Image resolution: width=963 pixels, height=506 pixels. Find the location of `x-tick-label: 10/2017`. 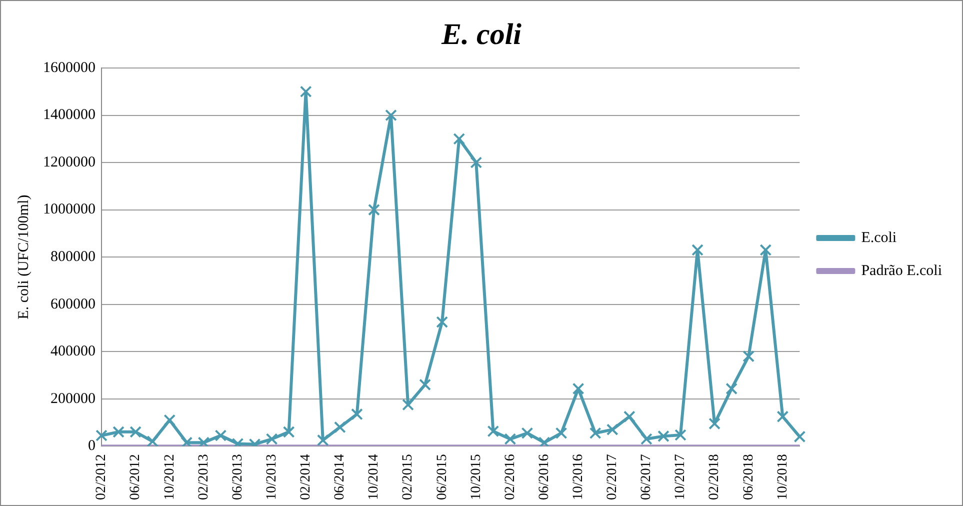

x-tick-label: 10/2017 is located at coordinates (680, 477).